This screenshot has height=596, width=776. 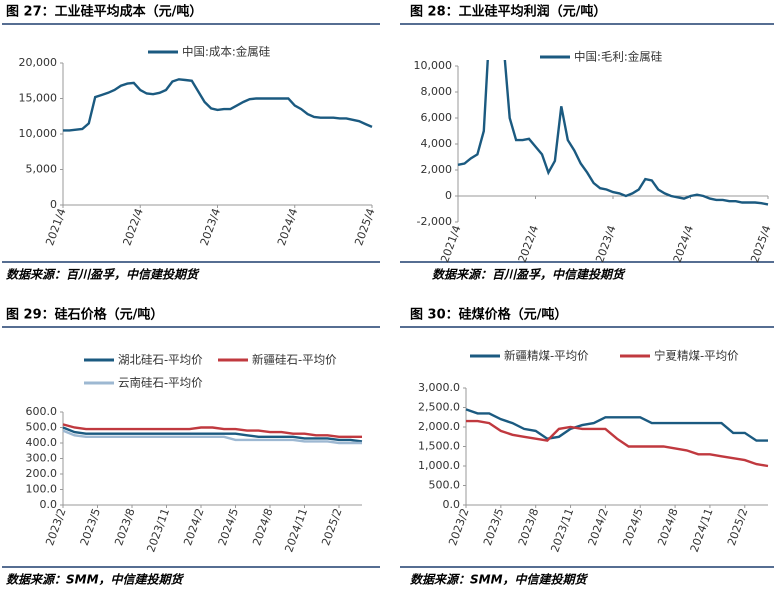 What do you see at coordinates (439, 465) in the screenshot?
I see `y-tick-label: 1,000.0` at bounding box center [439, 465].